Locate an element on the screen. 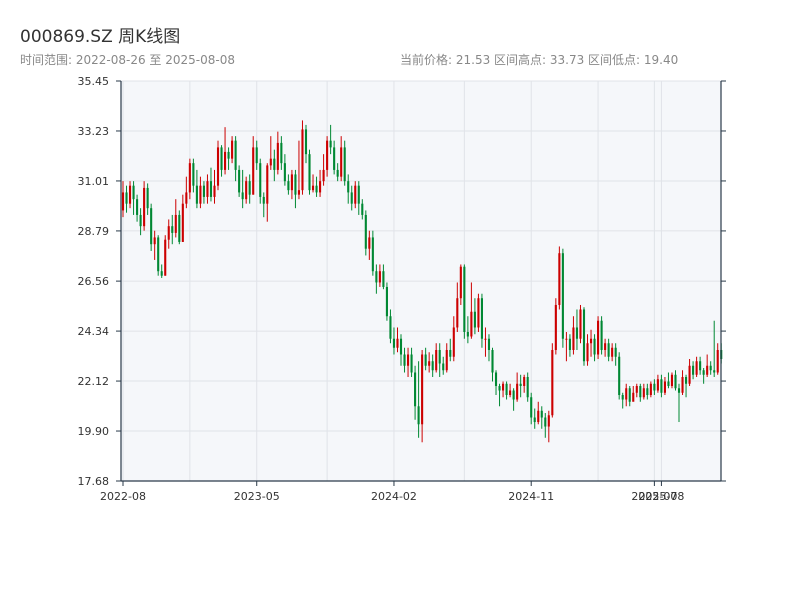  x-tick-label: 2025-08 is located at coordinates (661, 496).